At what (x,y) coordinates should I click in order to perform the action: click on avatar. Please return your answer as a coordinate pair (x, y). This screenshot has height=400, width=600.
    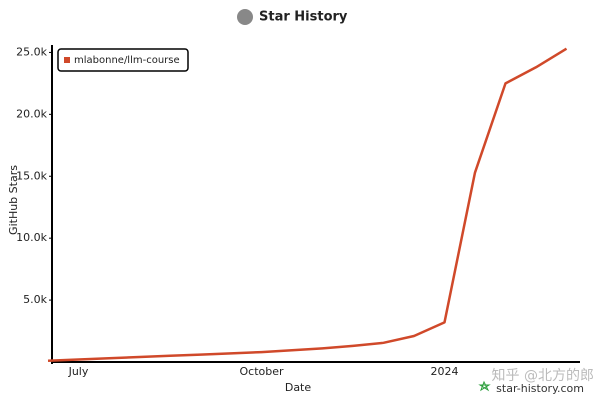
    Looking at the image, I should click on (245, 17).